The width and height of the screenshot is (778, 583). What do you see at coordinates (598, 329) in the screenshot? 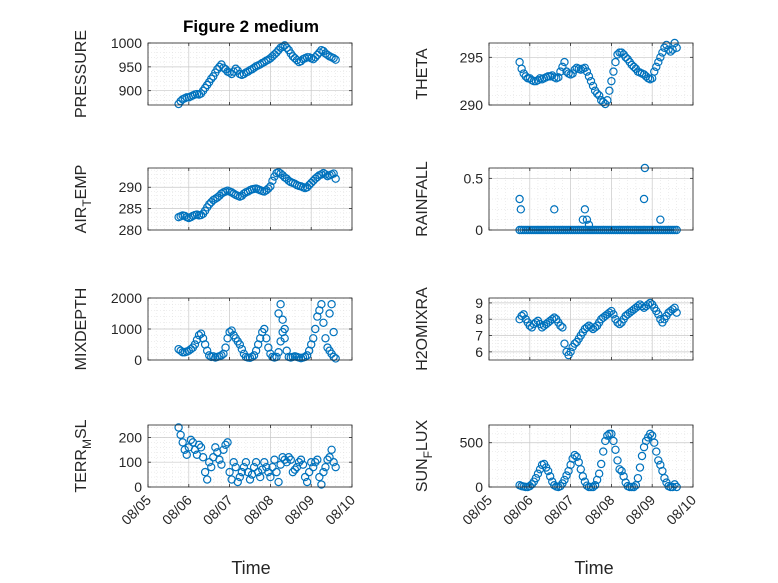
I see `series-markers-h2omixra` at bounding box center [598, 329].